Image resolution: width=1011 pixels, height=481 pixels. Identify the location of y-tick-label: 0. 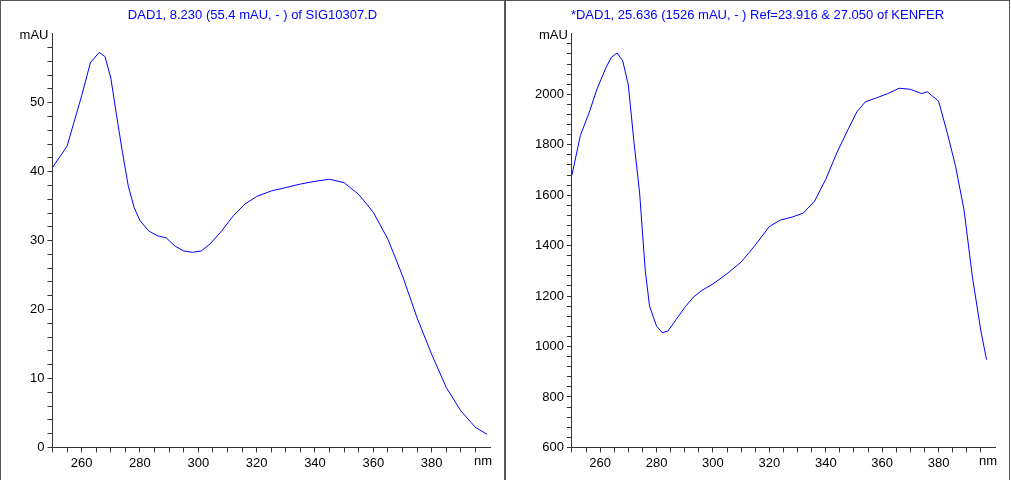
(41, 446).